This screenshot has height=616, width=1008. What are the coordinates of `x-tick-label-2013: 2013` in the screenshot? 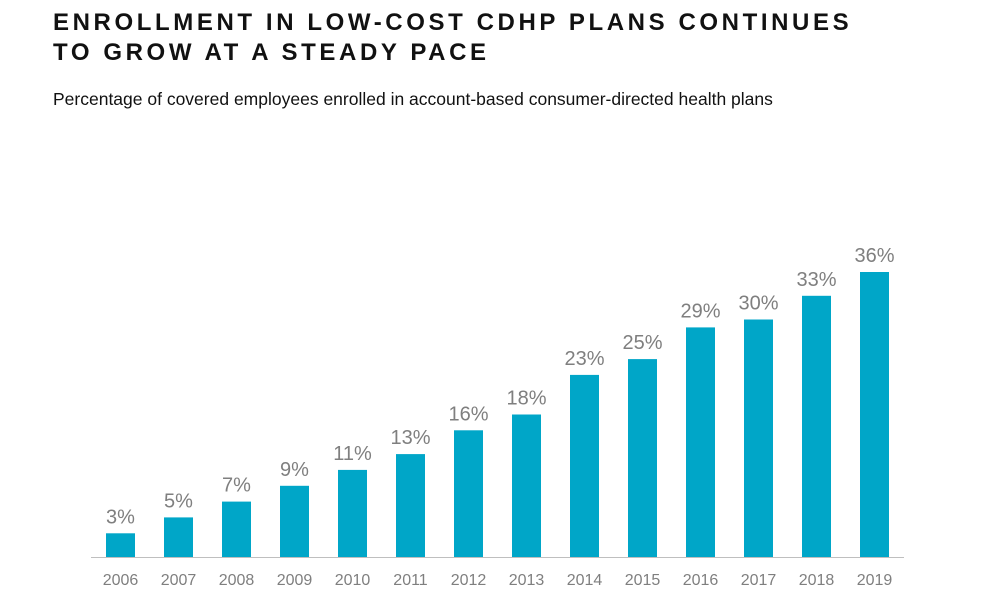 It's located at (527, 580).